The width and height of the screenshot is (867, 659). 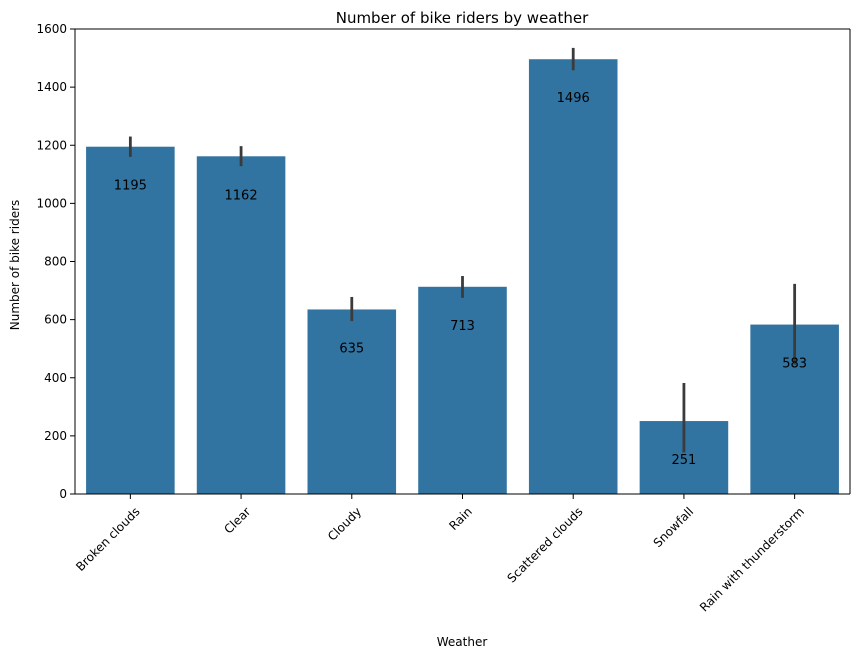 I want to click on y-tick-label: 600, so click(x=55, y=320).